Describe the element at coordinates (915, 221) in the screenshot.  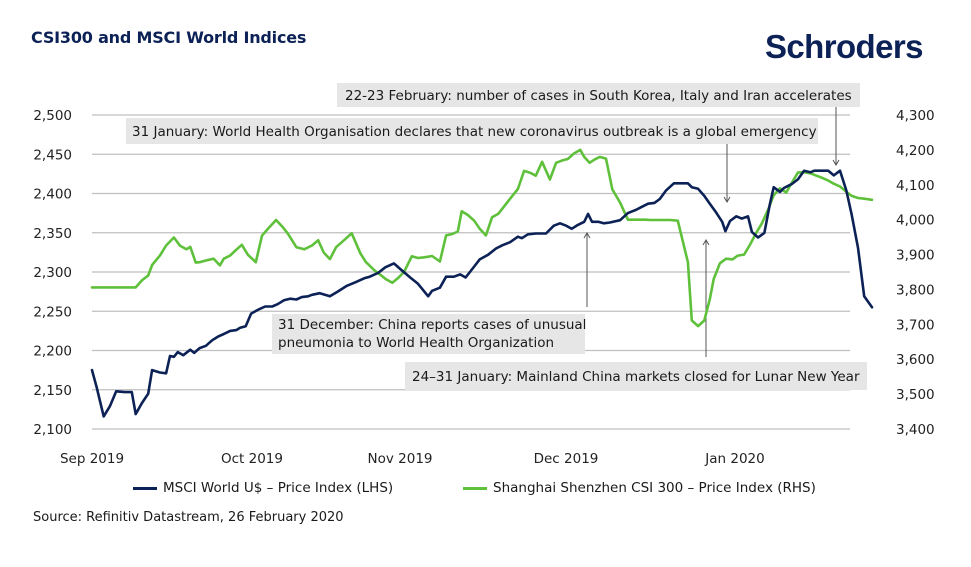
I see `y-right-tick-label: 4,000` at that location.